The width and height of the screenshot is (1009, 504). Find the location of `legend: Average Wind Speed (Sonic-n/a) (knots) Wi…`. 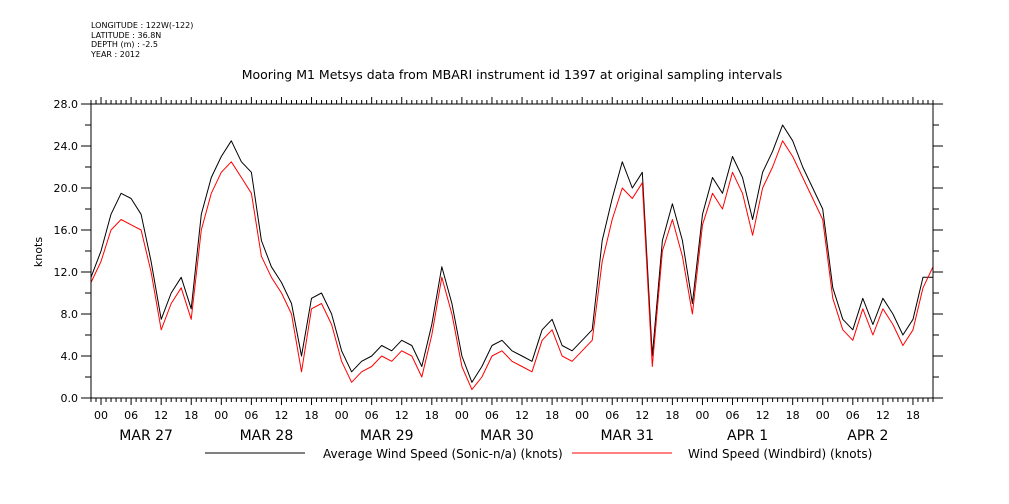

legend: Average Wind Speed (Sonic-n/a) (knots) Wi… is located at coordinates (538, 454).